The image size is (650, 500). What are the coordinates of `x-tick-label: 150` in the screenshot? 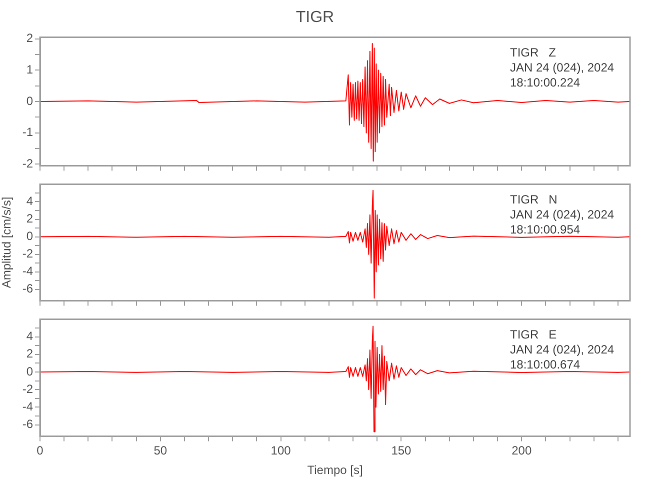 It's located at (401, 451).